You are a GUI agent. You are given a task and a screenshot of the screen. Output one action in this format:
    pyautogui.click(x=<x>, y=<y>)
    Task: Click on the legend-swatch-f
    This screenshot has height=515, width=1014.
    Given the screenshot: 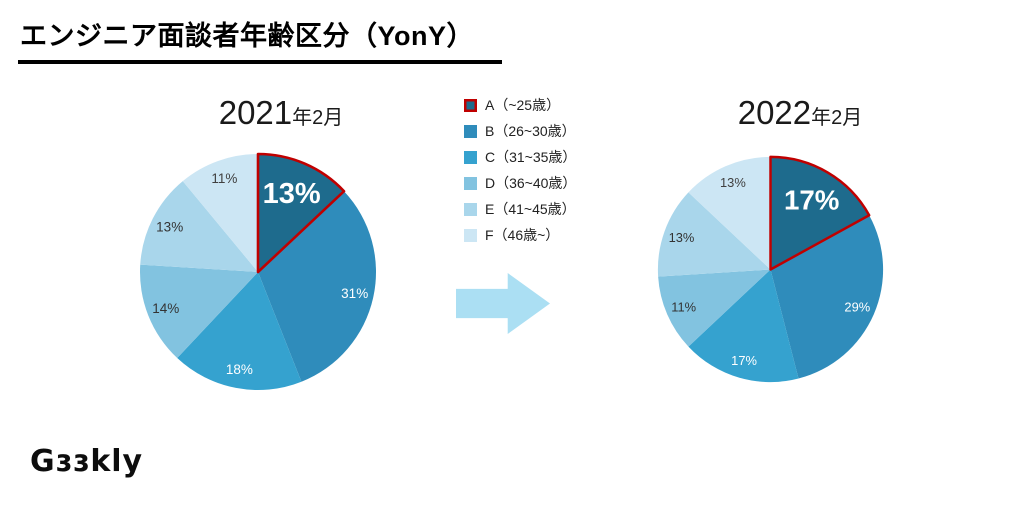 What is the action you would take?
    pyautogui.click(x=470, y=235)
    